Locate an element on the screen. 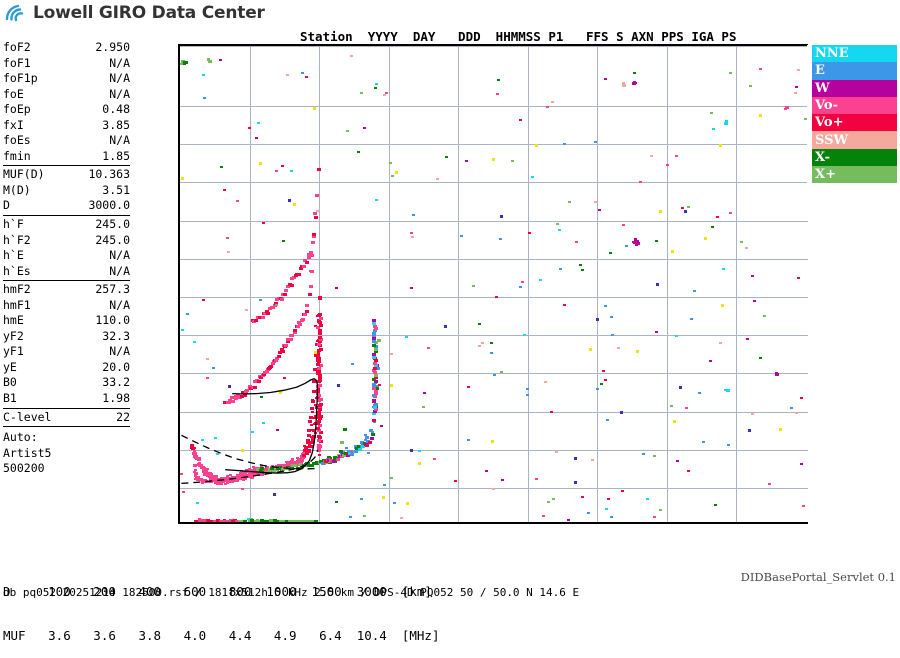 This screenshot has height=658, width=900. param-key: fmin is located at coordinates (17, 157).